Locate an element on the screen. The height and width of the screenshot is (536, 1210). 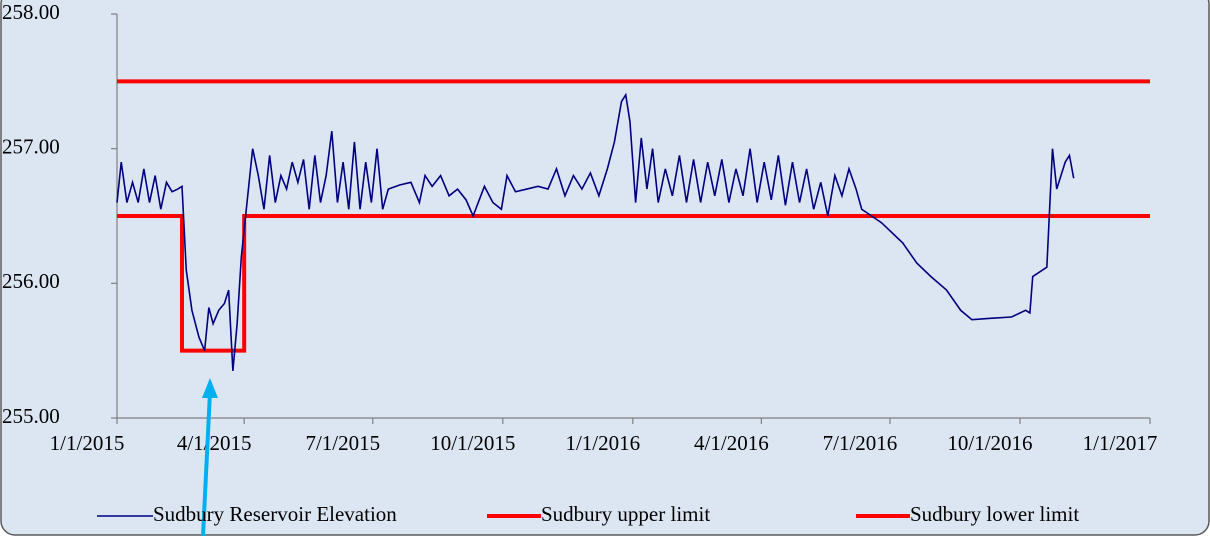
x-tick-label: 10/1/2016 is located at coordinates (989, 443).